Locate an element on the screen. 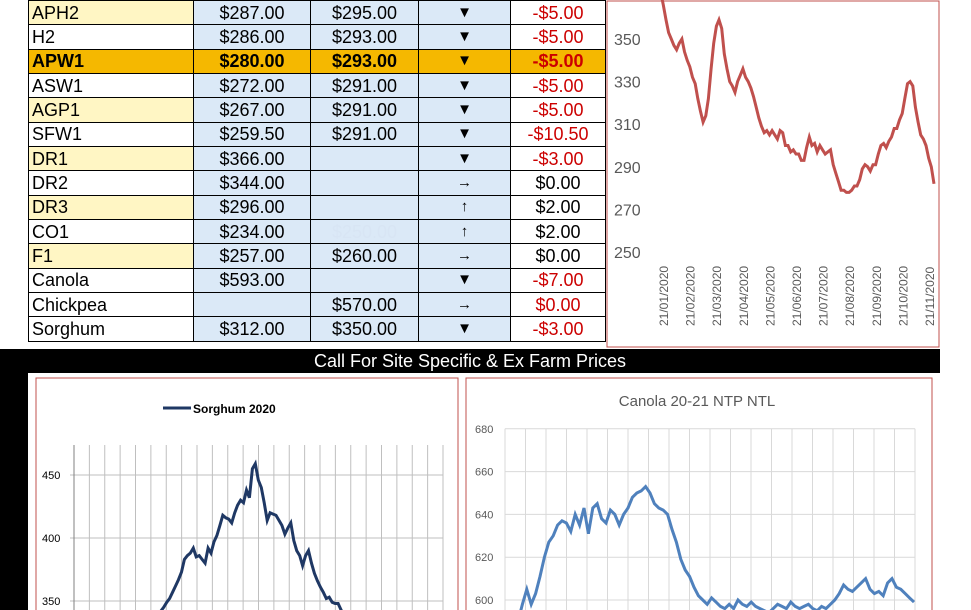 This screenshot has width=971, height=610. table-row: DR3 $296.00 ↑ $2.00 is located at coordinates (317, 207).